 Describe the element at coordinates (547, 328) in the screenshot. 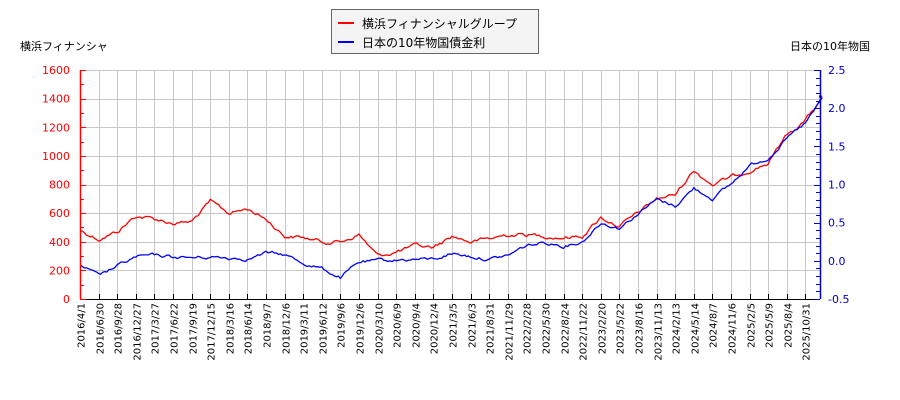

I see `x-tick-label: 2022/5/30` at that location.